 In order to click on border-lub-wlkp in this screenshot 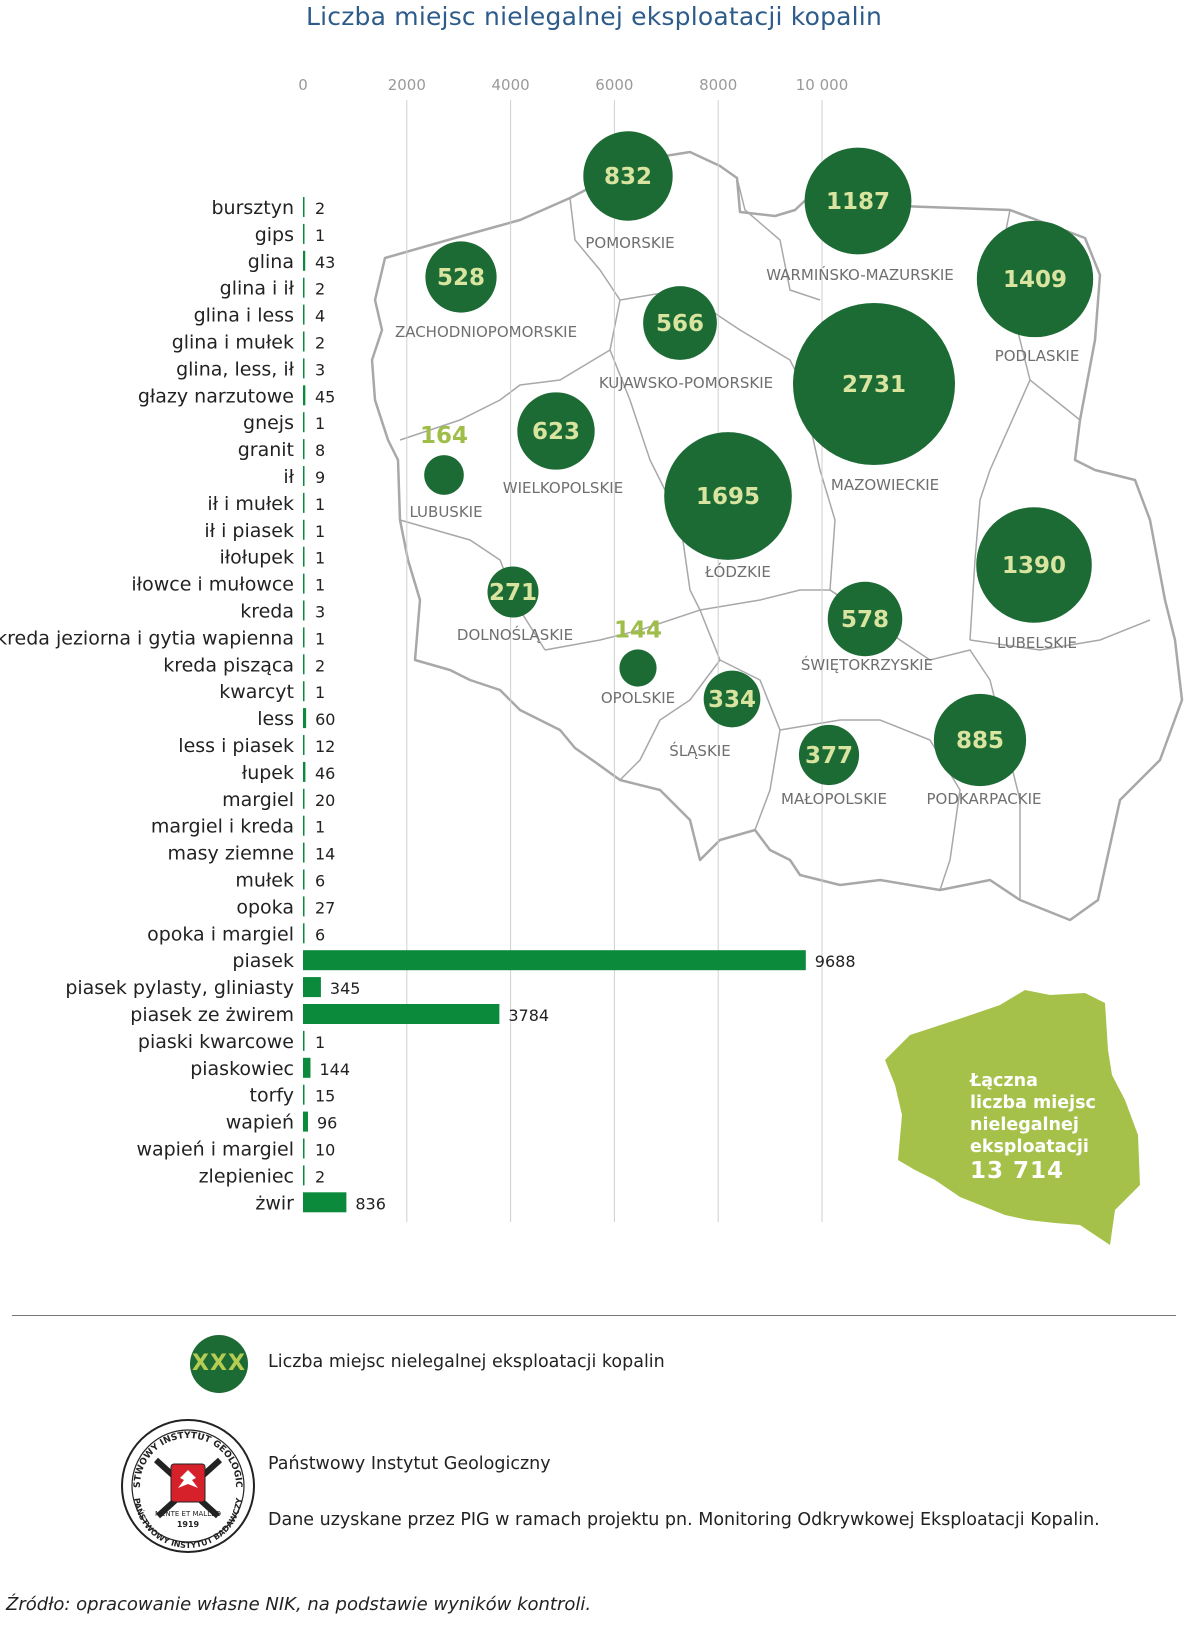, I will do `click(472, 585)`.